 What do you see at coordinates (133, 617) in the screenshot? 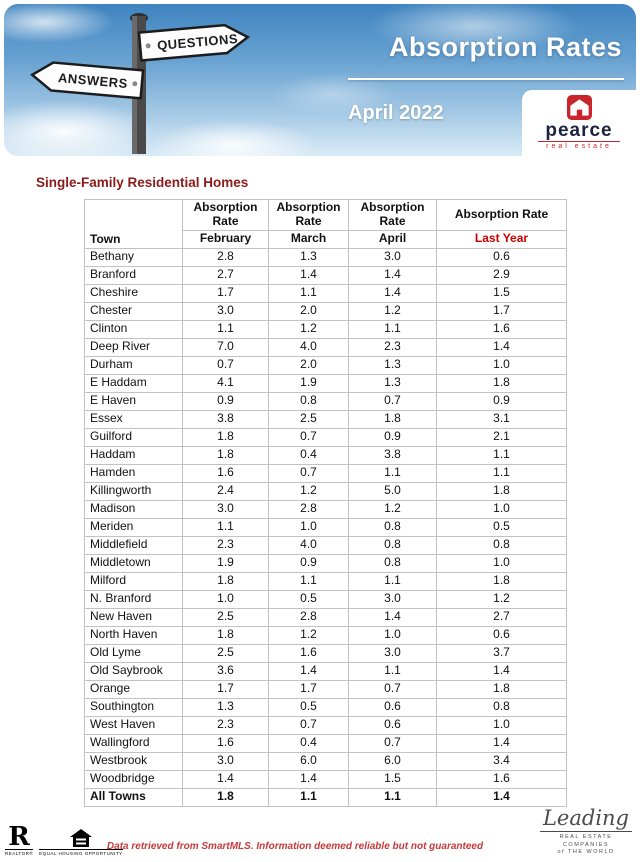
I see `town-cell: New Haven` at bounding box center [133, 617].